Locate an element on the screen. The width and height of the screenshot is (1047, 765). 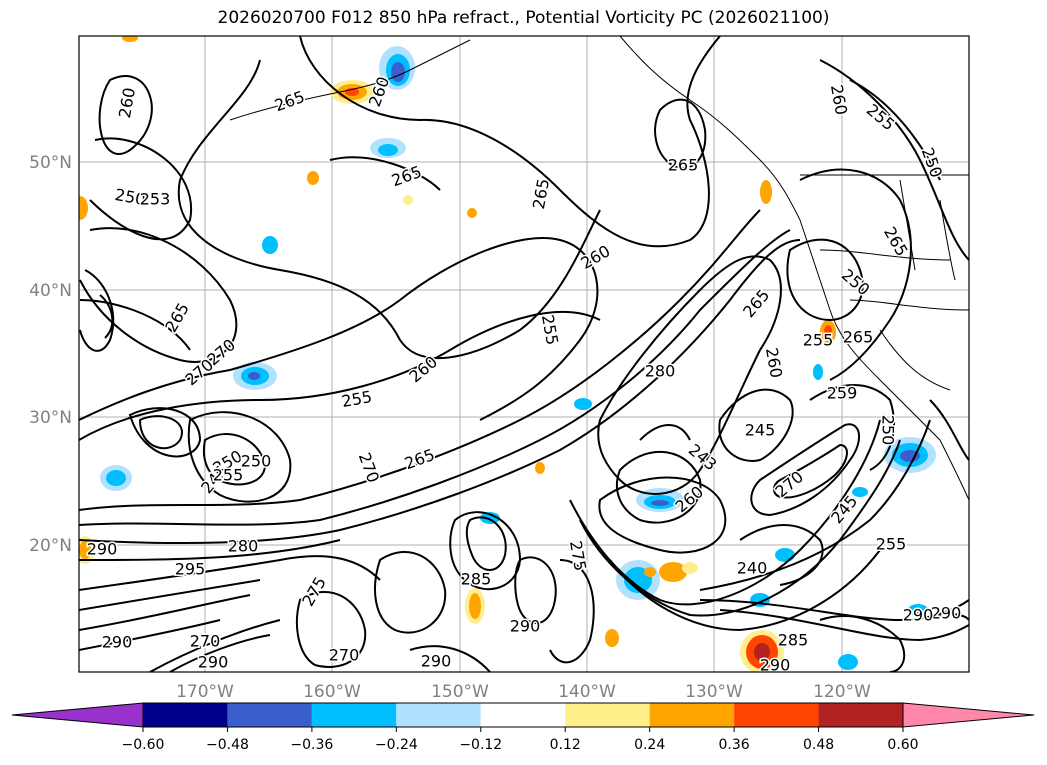
latitude-label: 50°N is located at coordinates (50, 163).